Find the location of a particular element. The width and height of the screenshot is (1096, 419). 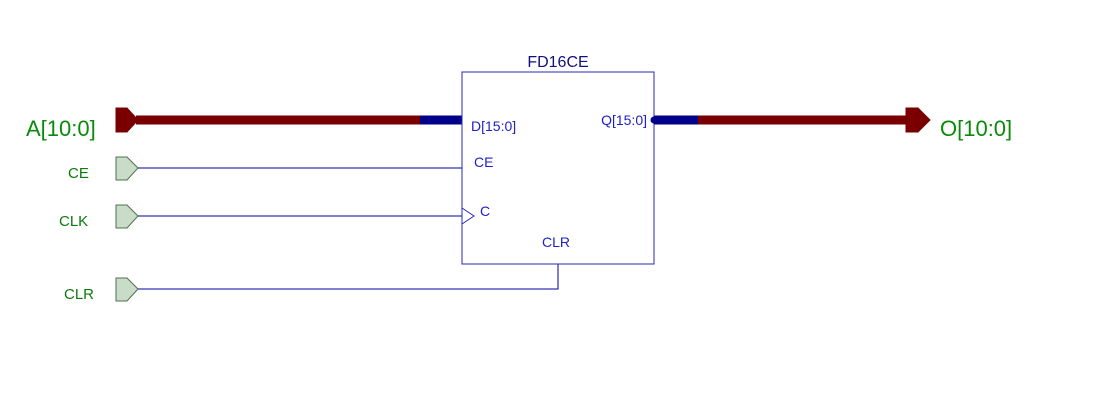

wire-clr is located at coordinates (348, 277).